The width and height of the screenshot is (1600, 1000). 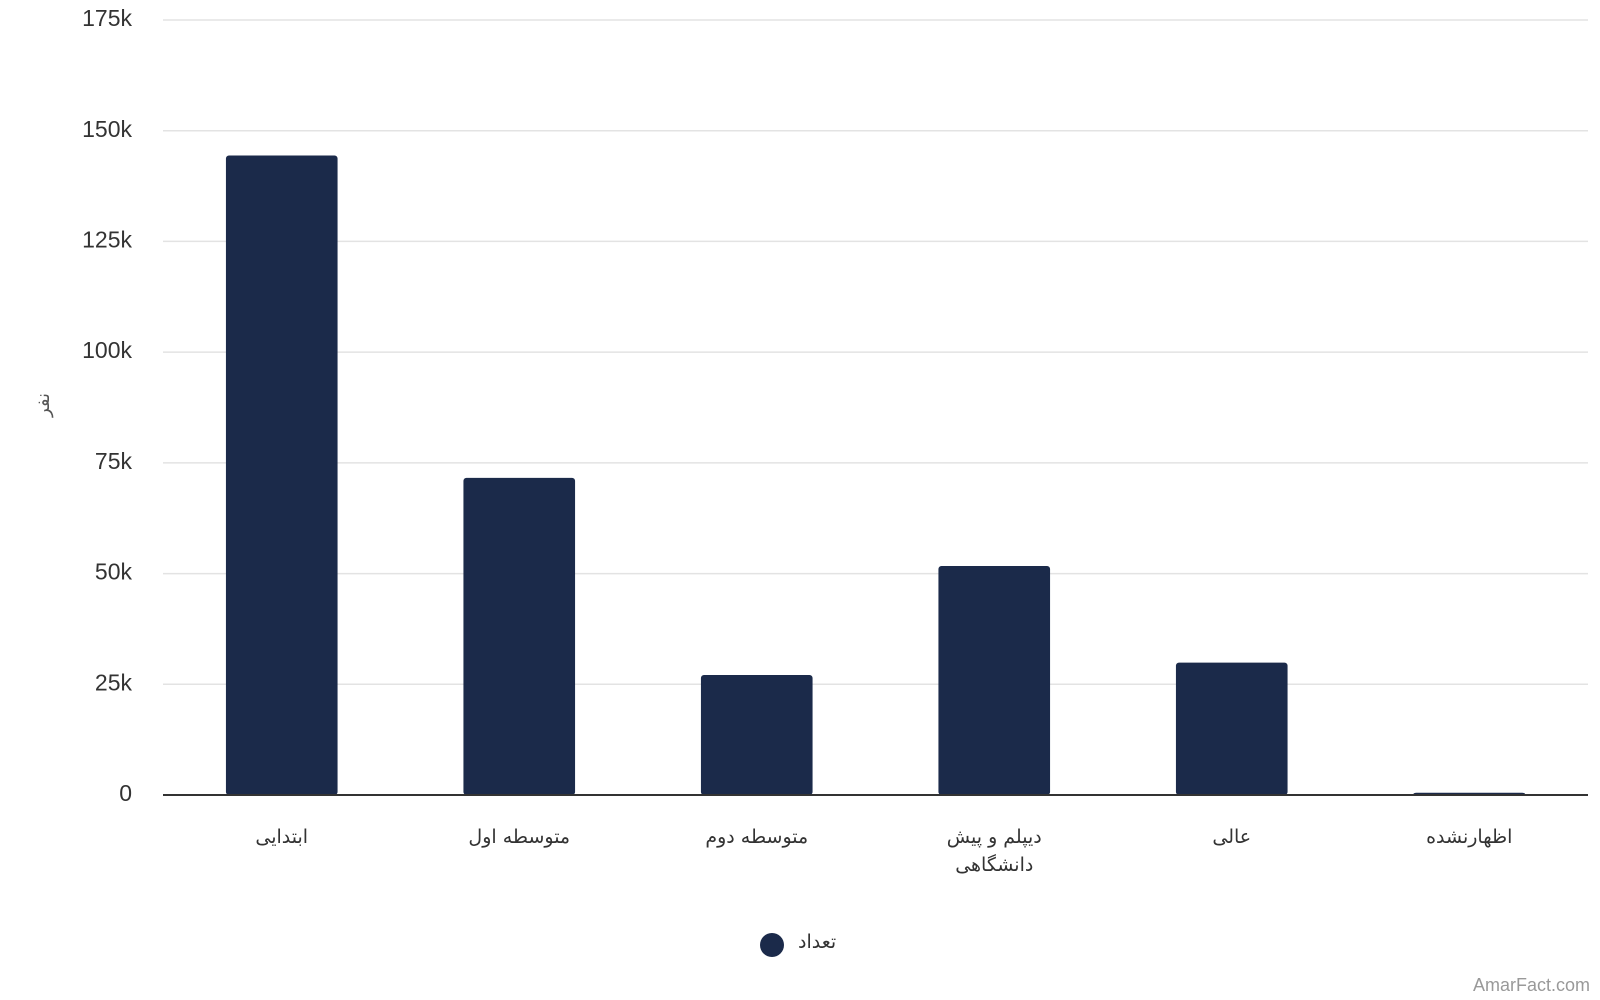 I want to click on y-tick-label: 75k, so click(x=114, y=461).